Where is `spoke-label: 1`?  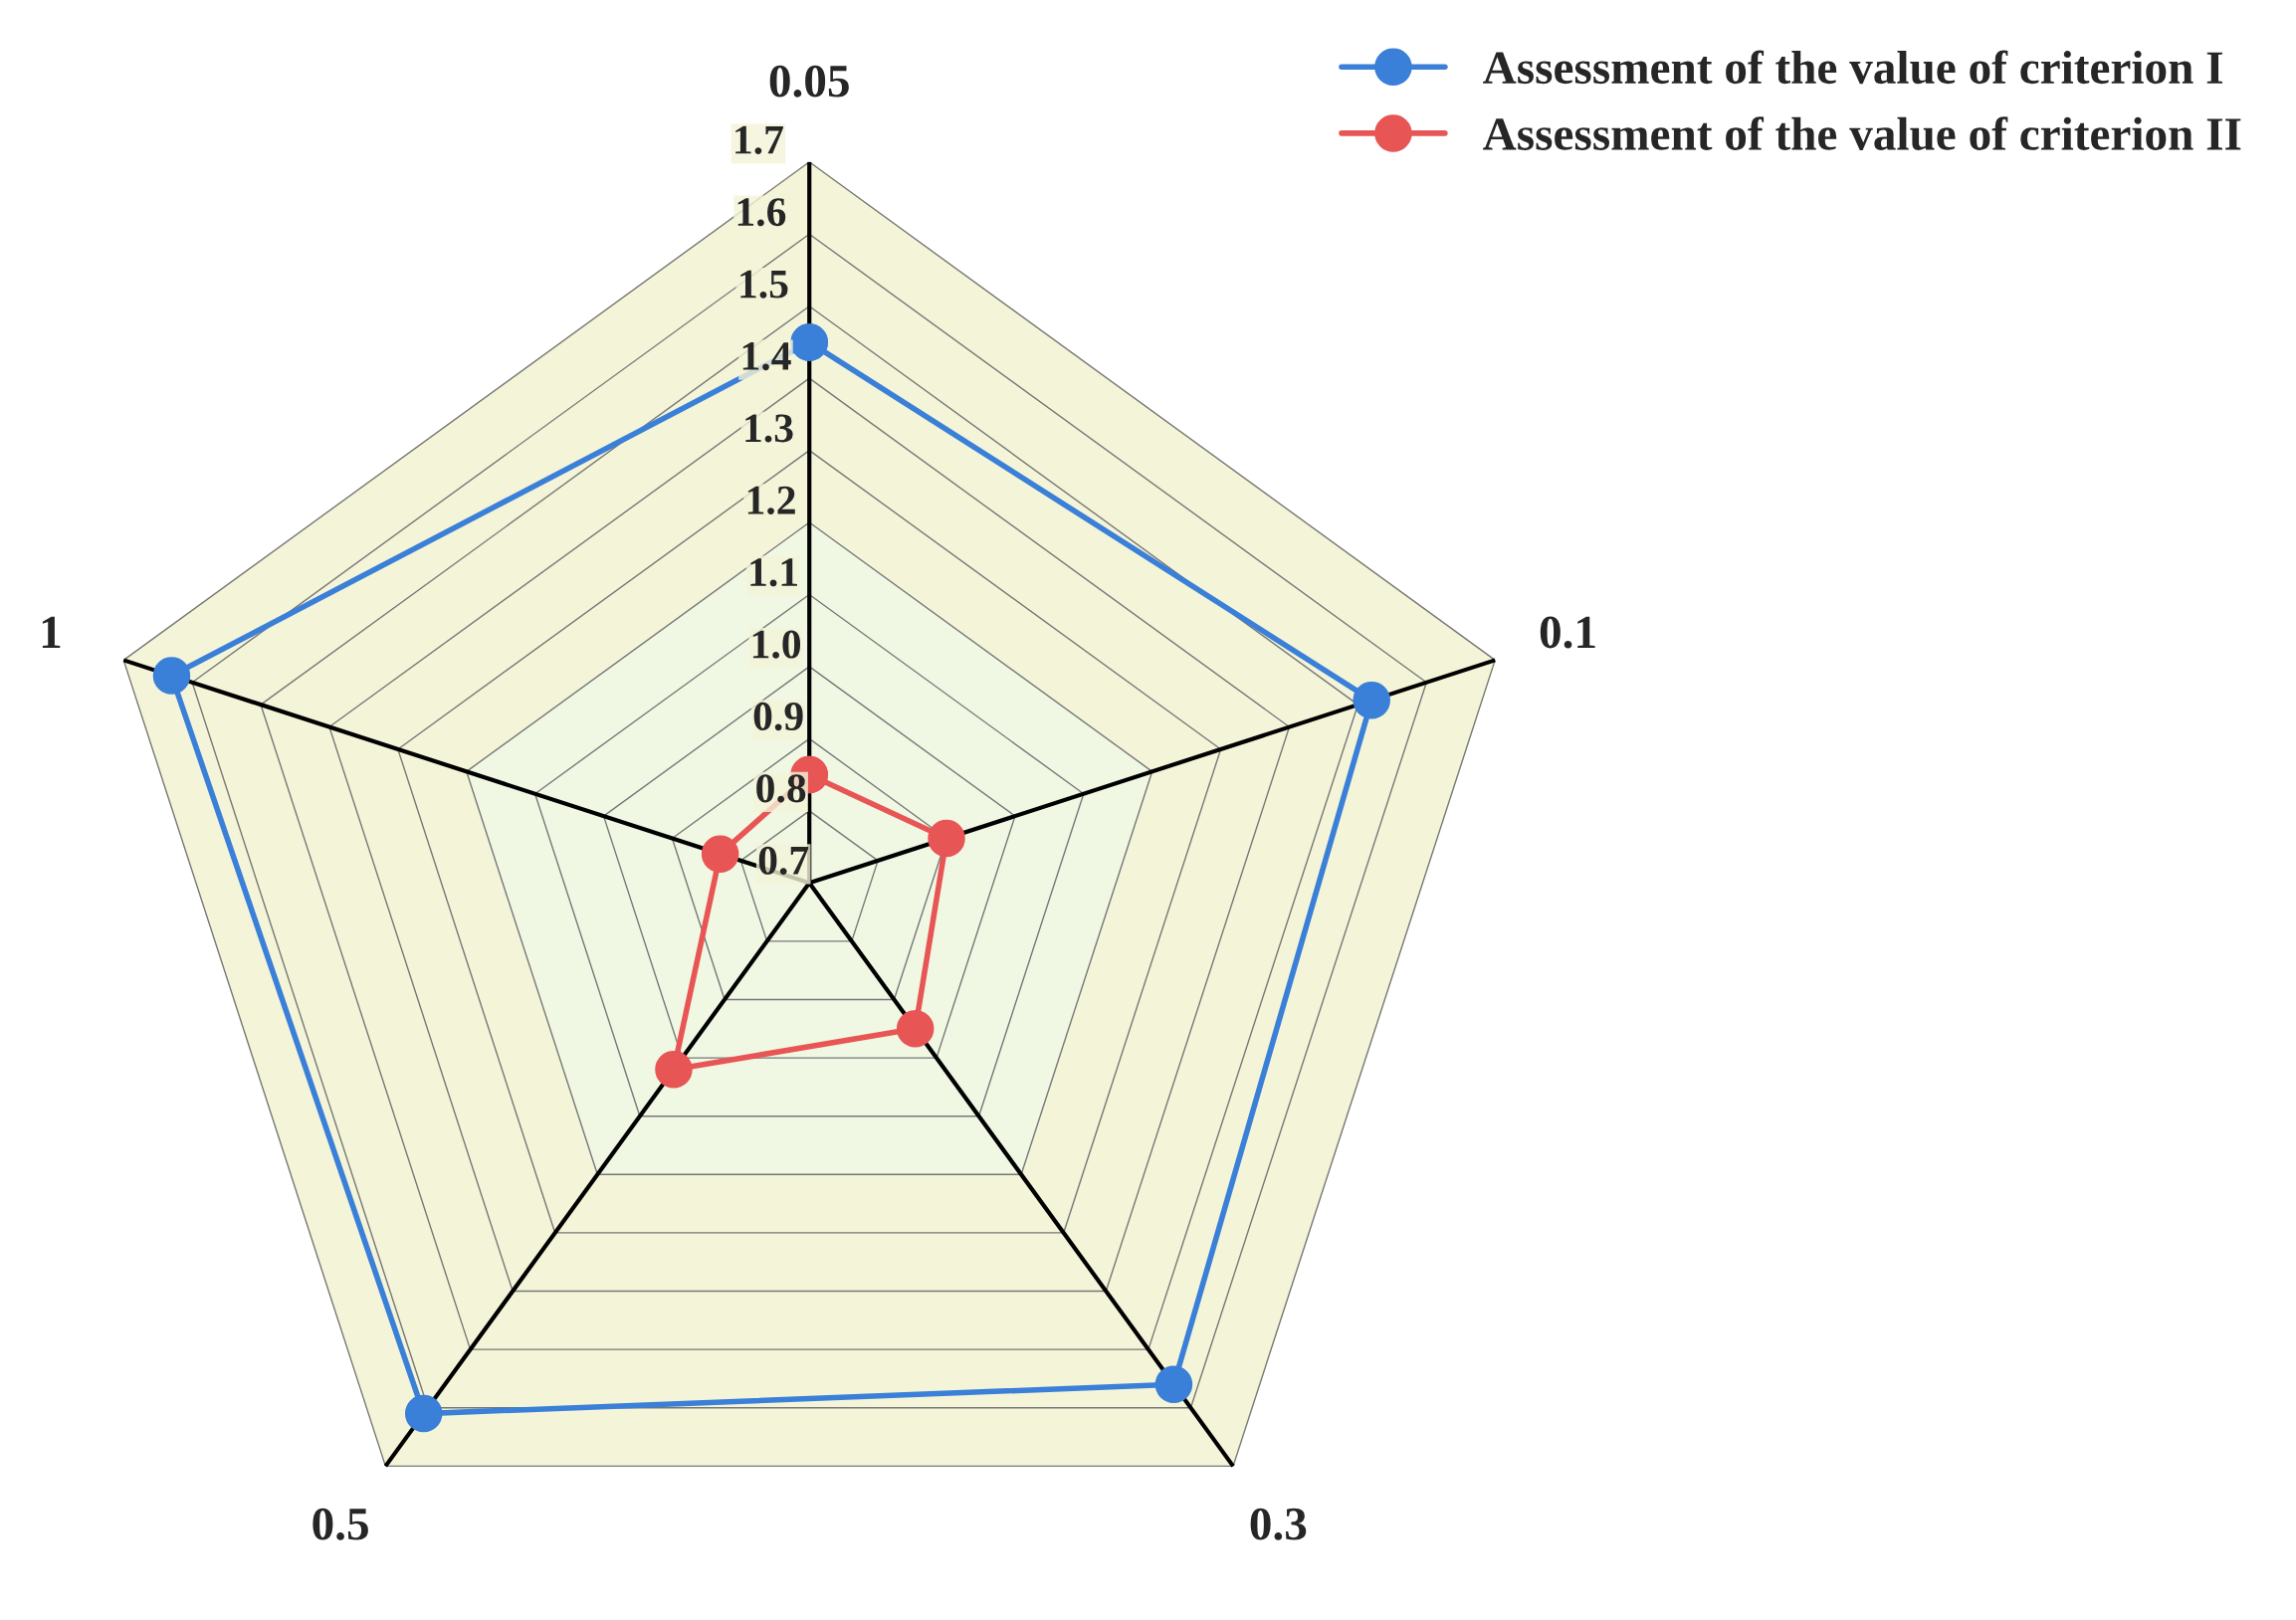
spoke-label: 1 is located at coordinates (51, 632).